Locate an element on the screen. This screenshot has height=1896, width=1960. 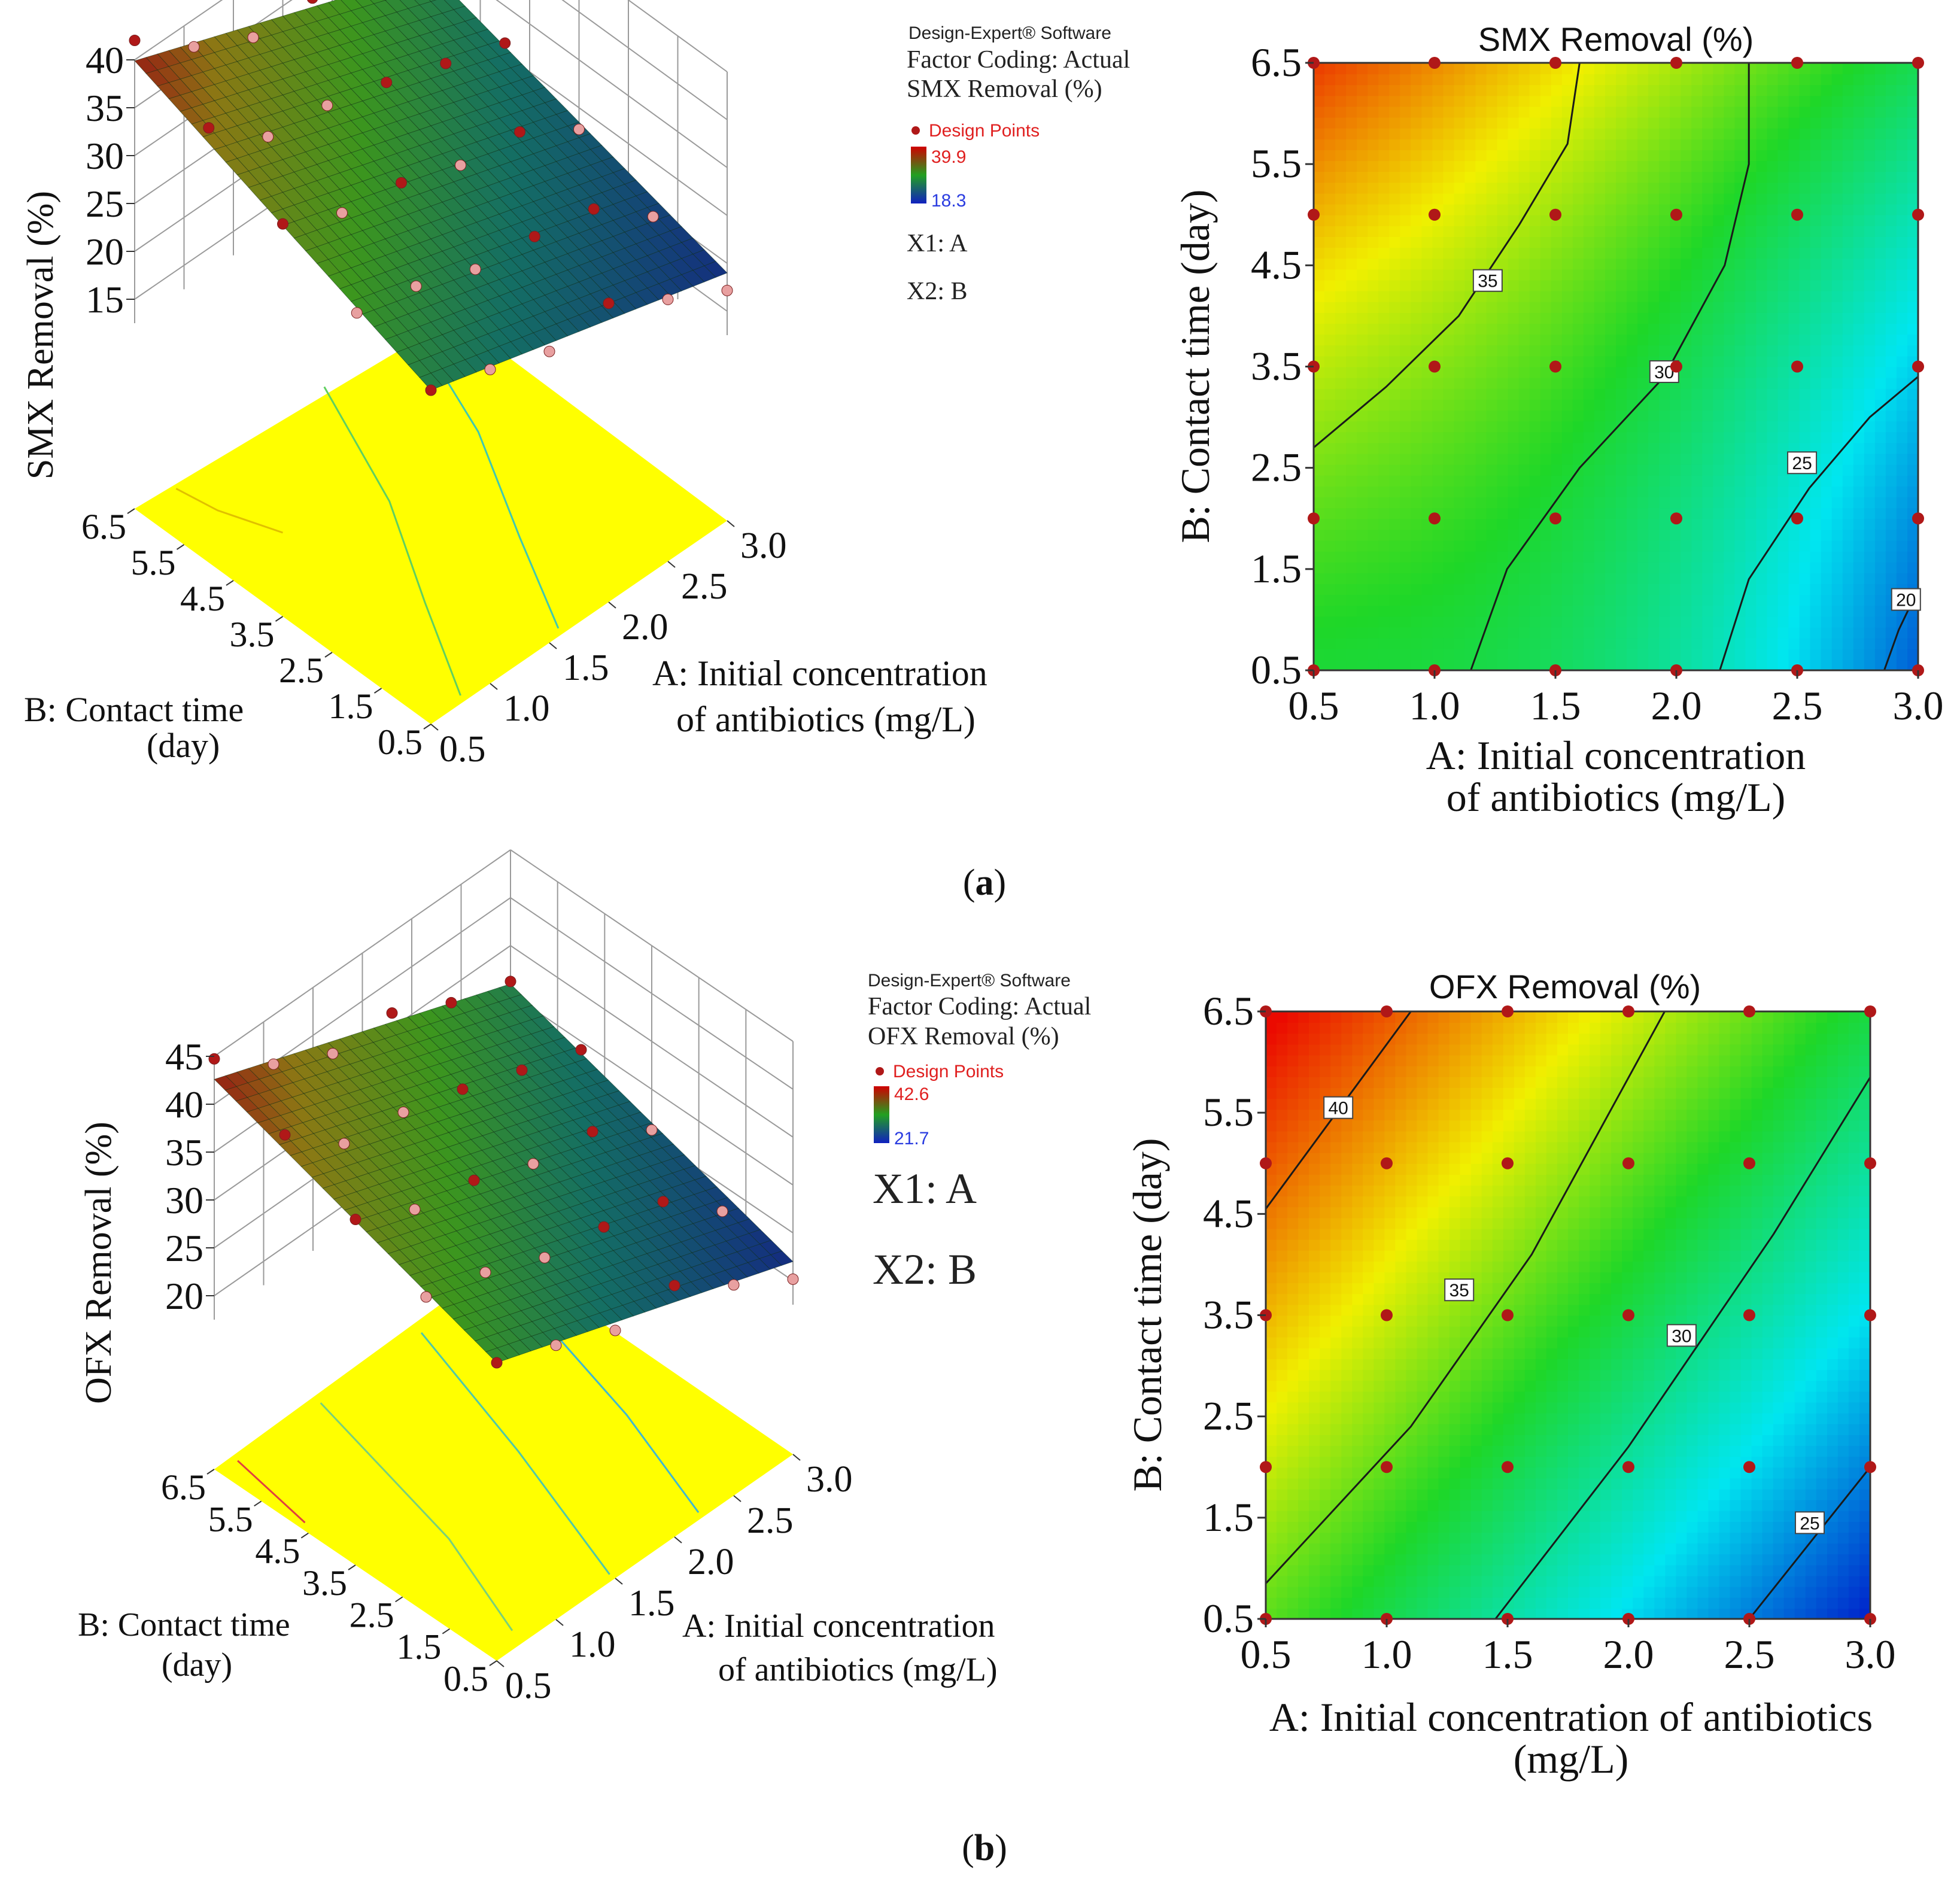
z-tick-label: 30 is located at coordinates (105, 156).